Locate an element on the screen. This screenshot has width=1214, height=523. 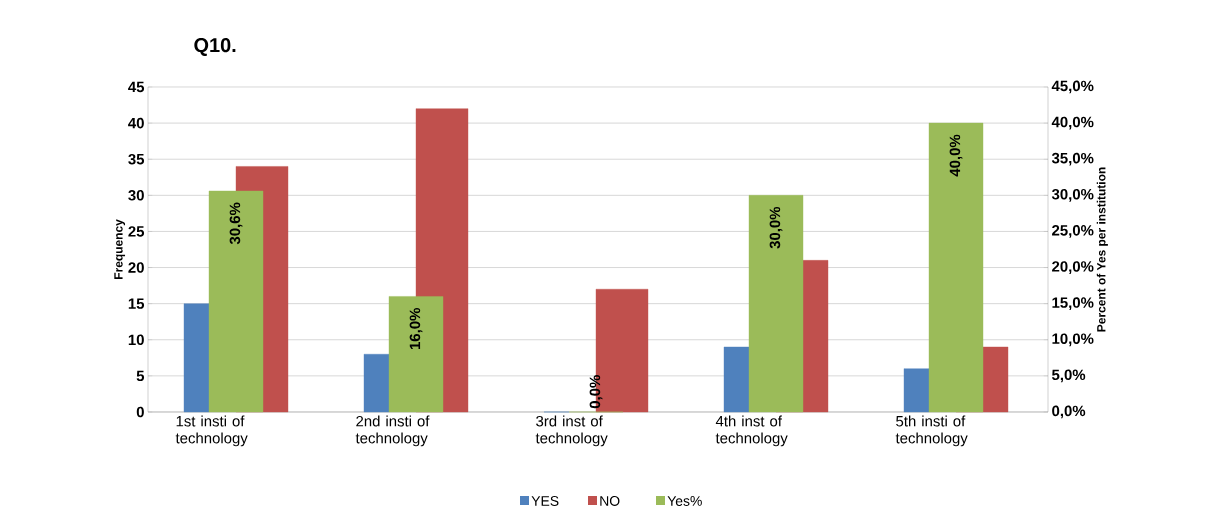
legend-label: NO is located at coordinates (610, 501).